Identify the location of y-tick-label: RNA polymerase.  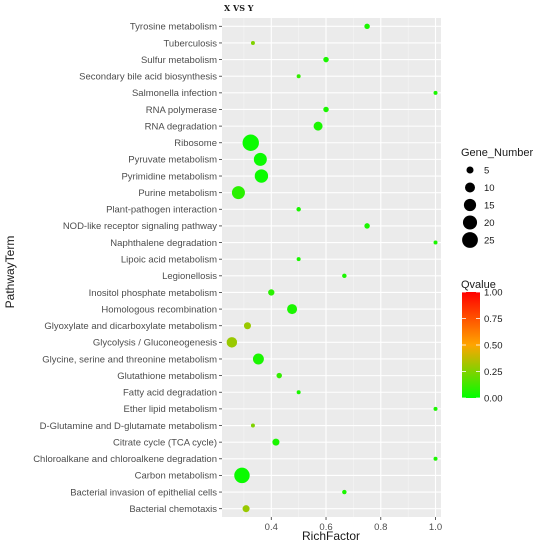
(181, 110).